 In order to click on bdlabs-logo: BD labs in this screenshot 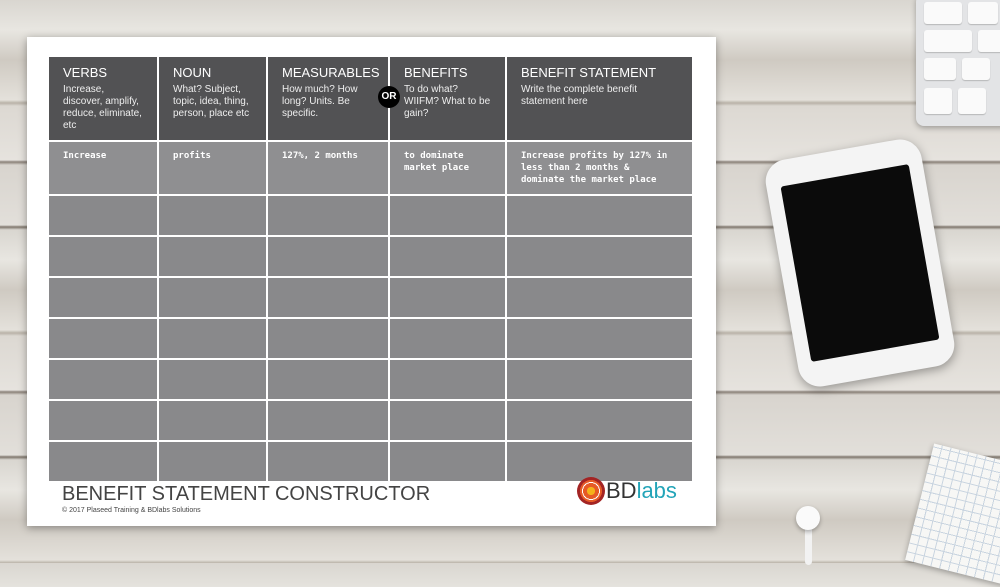, I will do `click(627, 491)`.